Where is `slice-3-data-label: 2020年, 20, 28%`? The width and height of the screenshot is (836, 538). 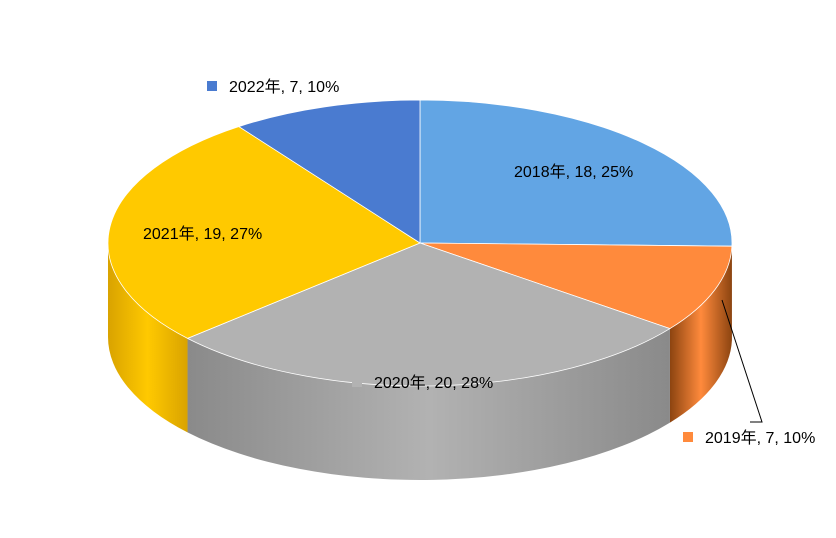 slice-3-data-label: 2020年, 20, 28% is located at coordinates (433, 383).